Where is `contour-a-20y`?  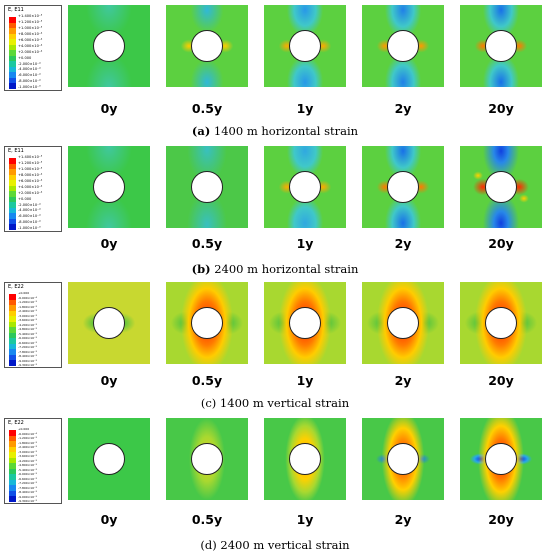
contour-a-20y is located at coordinates (501, 46).